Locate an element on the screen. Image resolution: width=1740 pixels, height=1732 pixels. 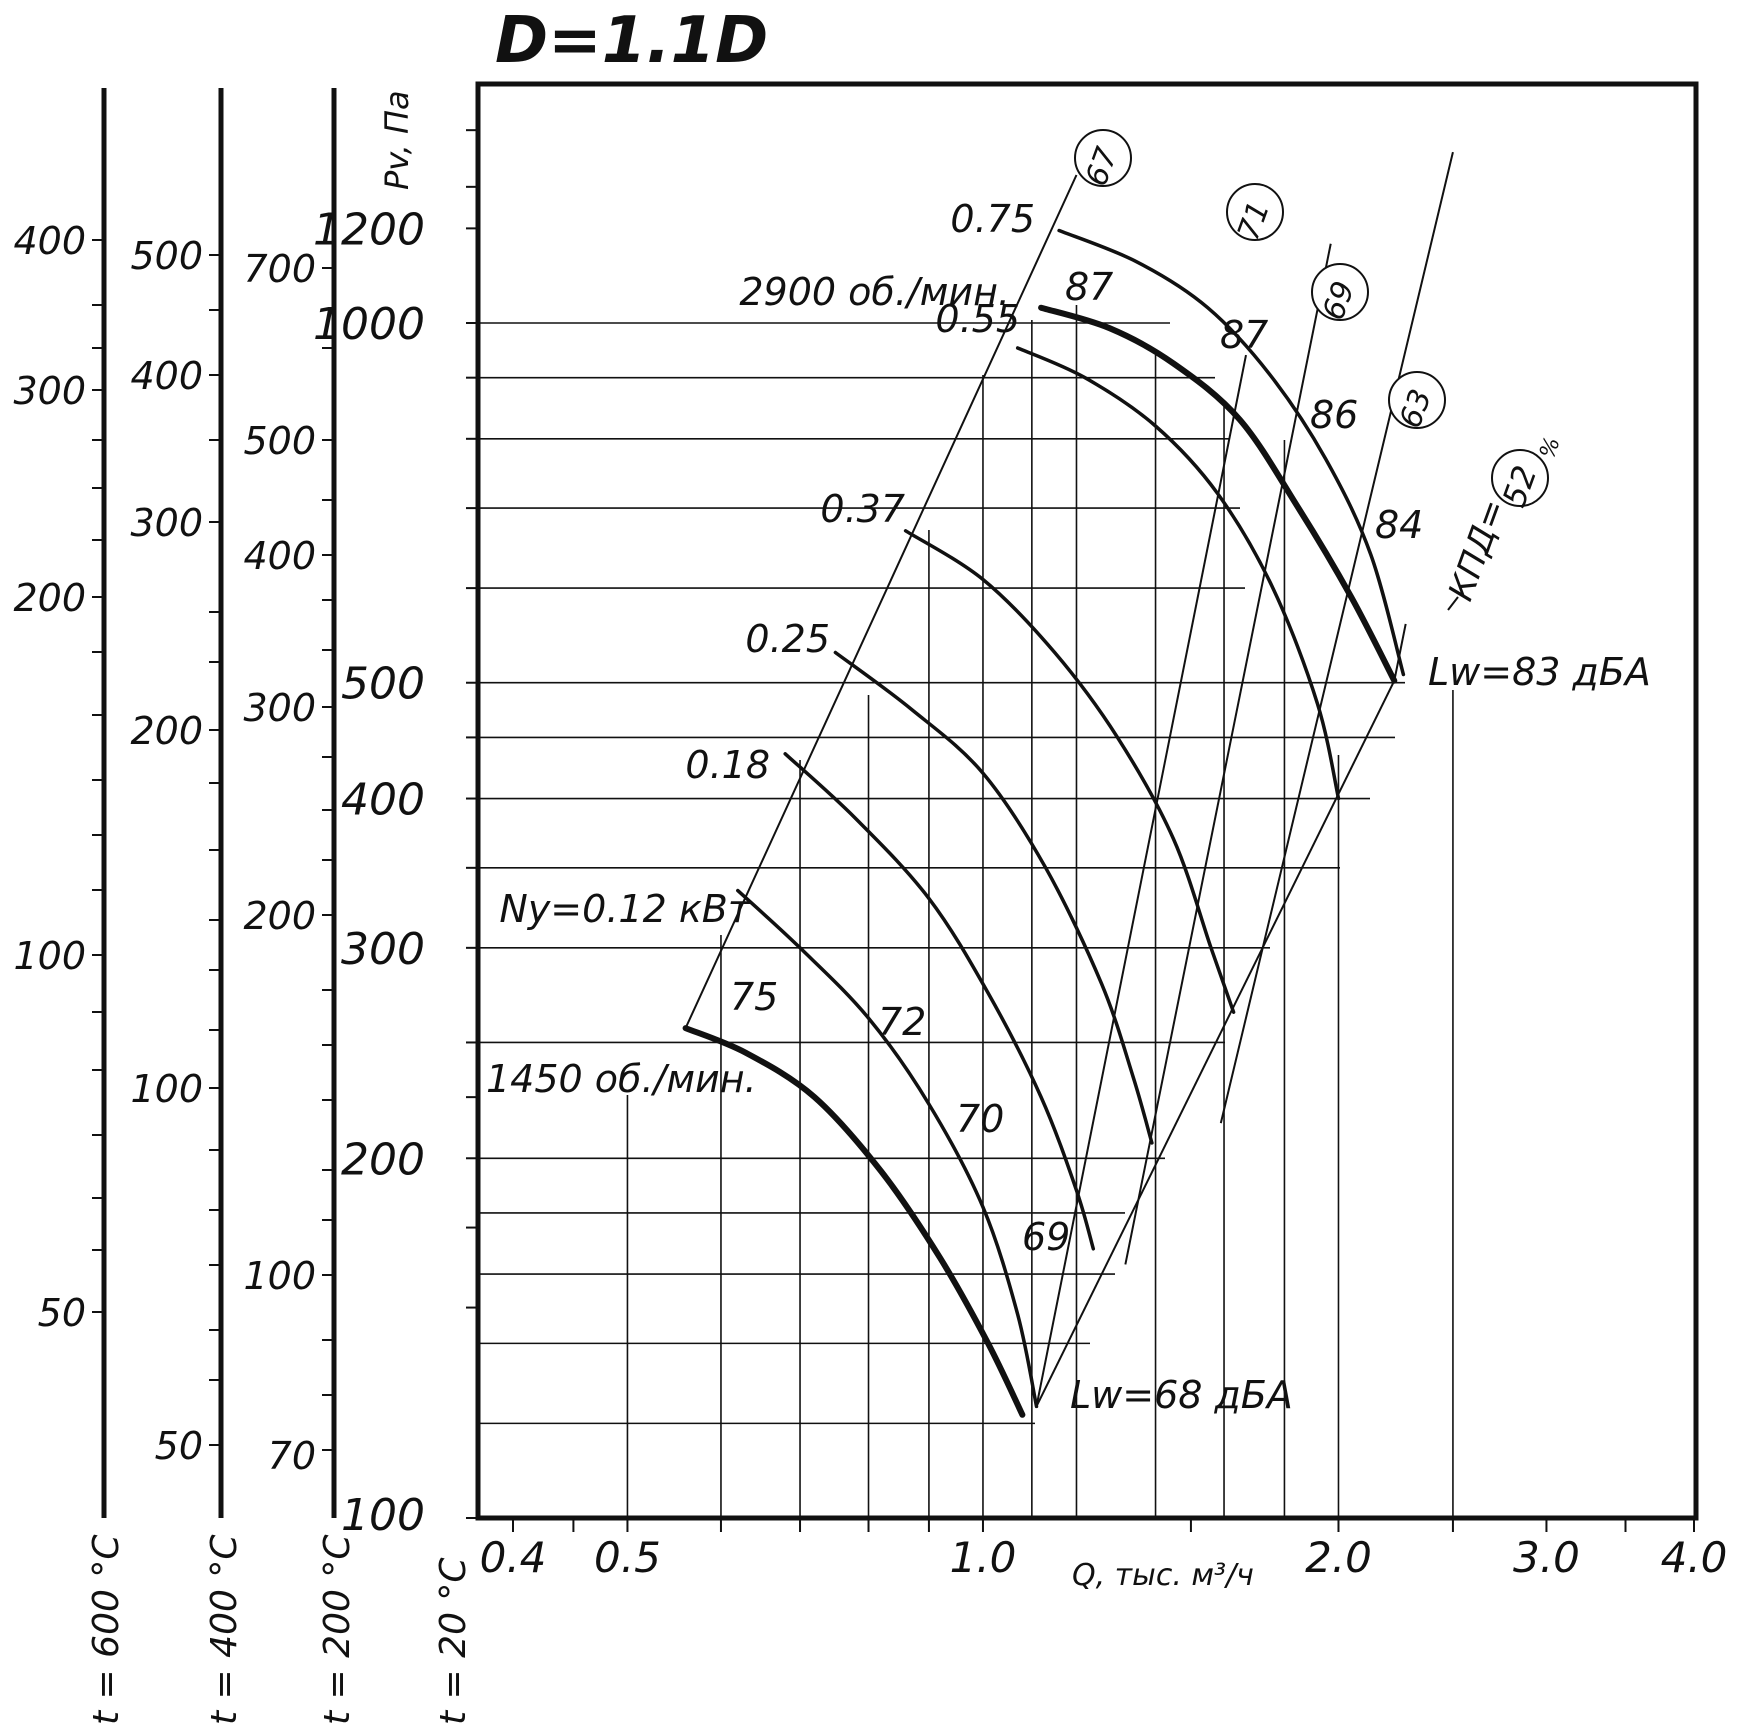
efficiency-point-label: 69 is located at coordinates (1046, 1237).